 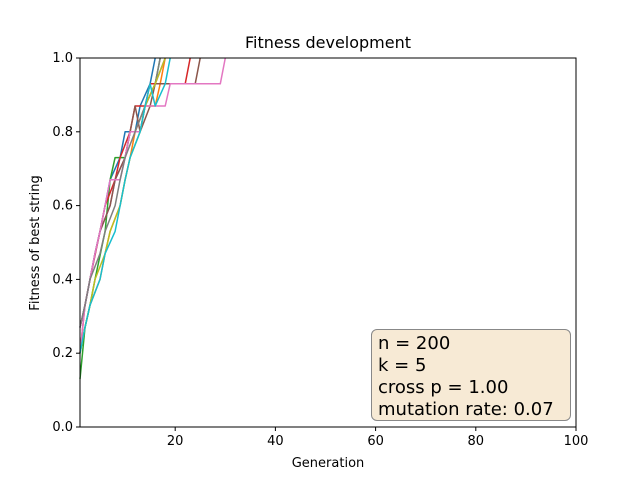 What do you see at coordinates (62, 427) in the screenshot?
I see `y-tick-label: 0.0` at bounding box center [62, 427].